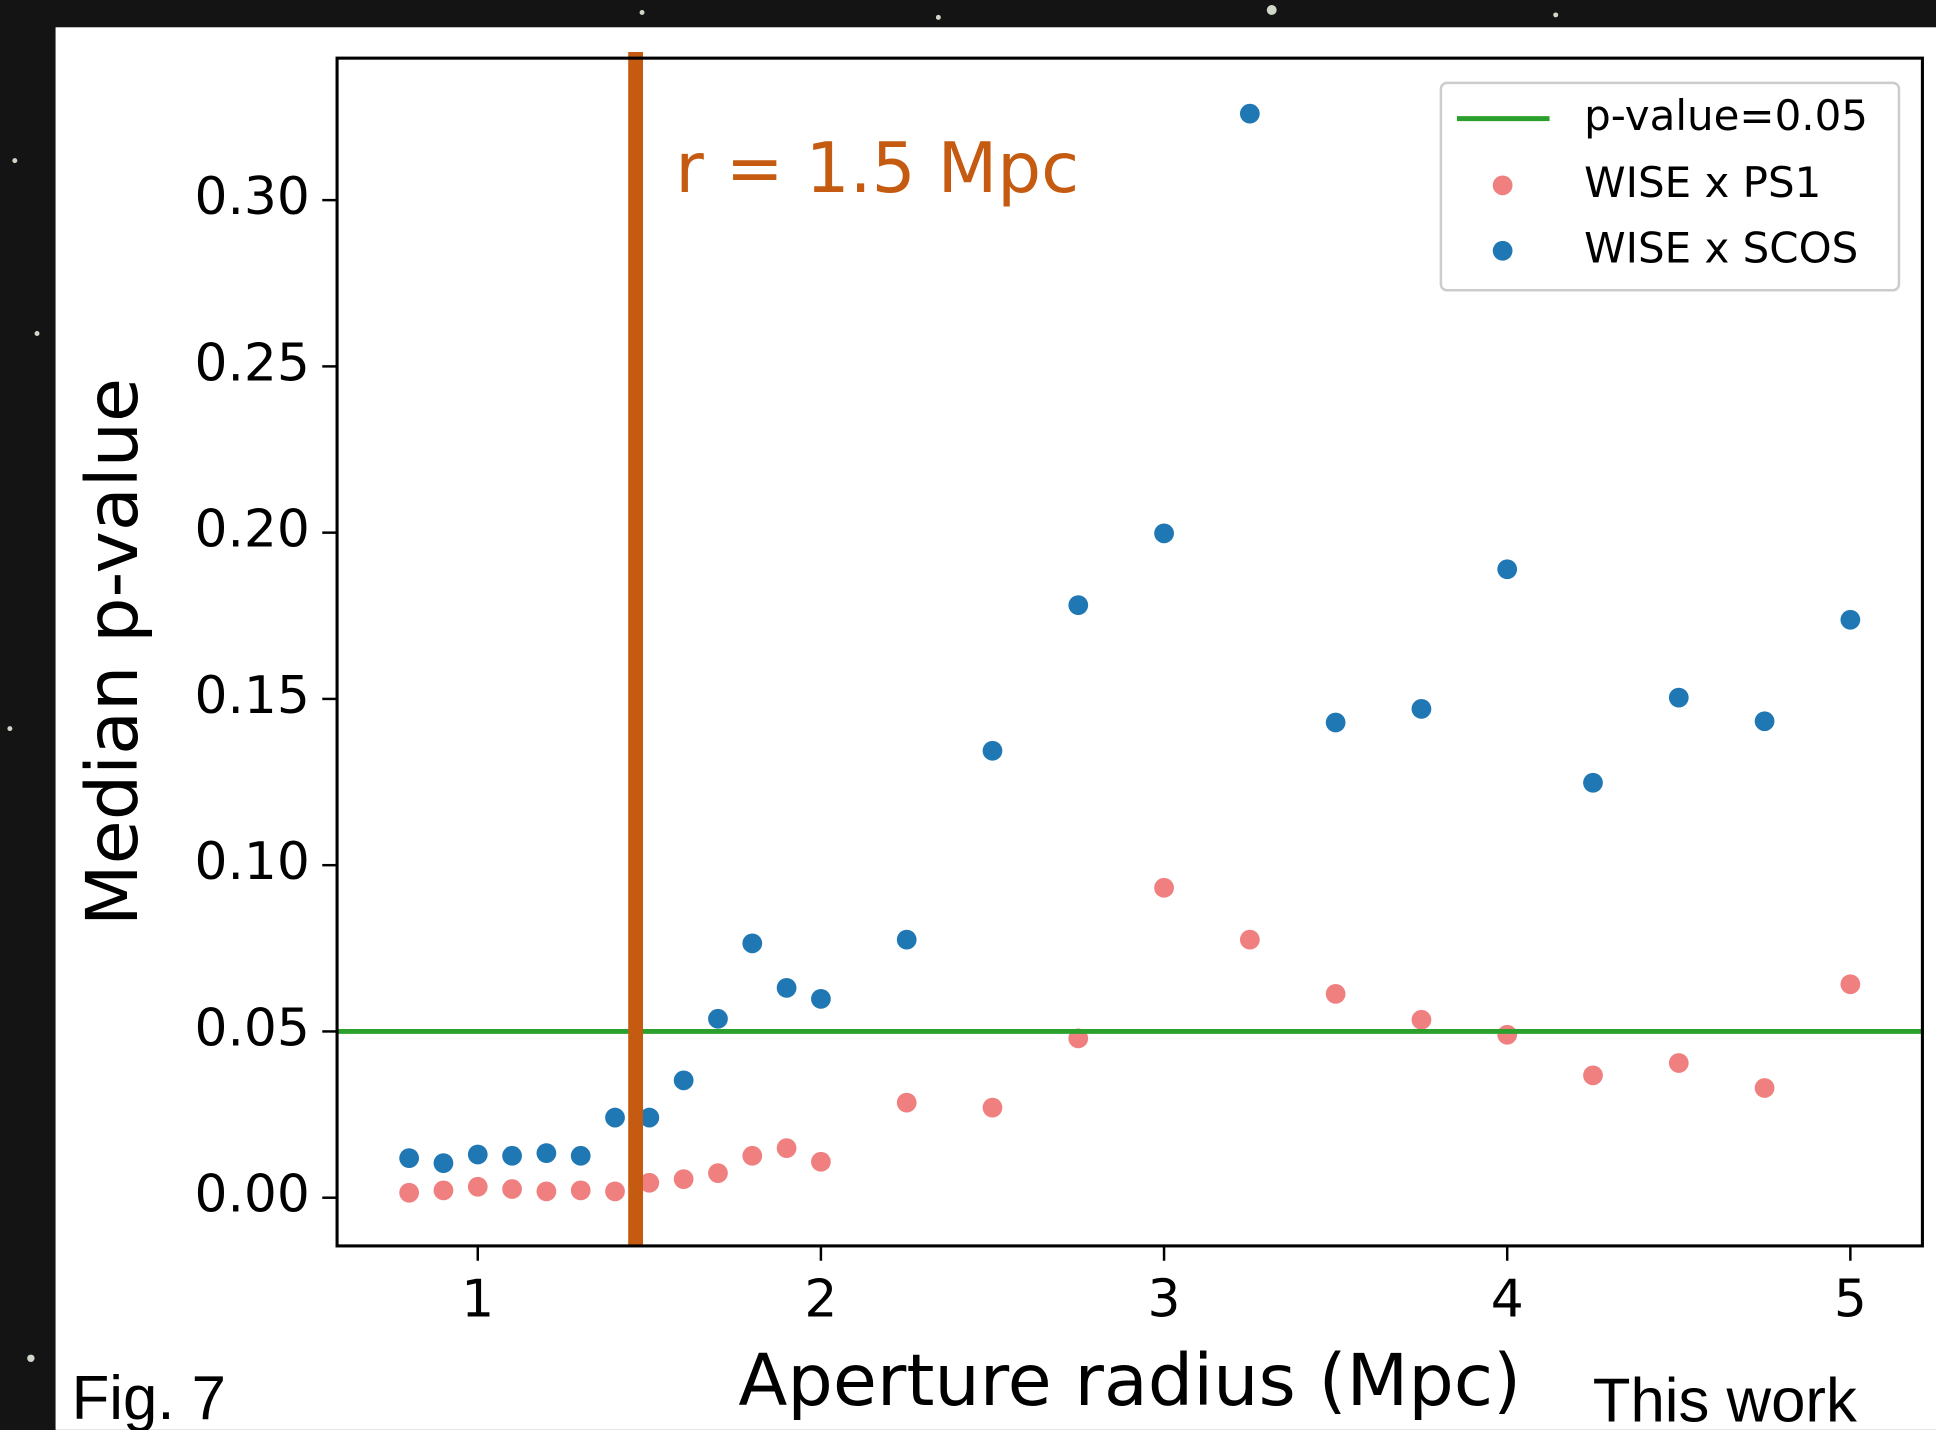 This screenshot has width=1936, height=1430. What do you see at coordinates (477, 1300) in the screenshot?
I see `x-tick-label: 1` at bounding box center [477, 1300].